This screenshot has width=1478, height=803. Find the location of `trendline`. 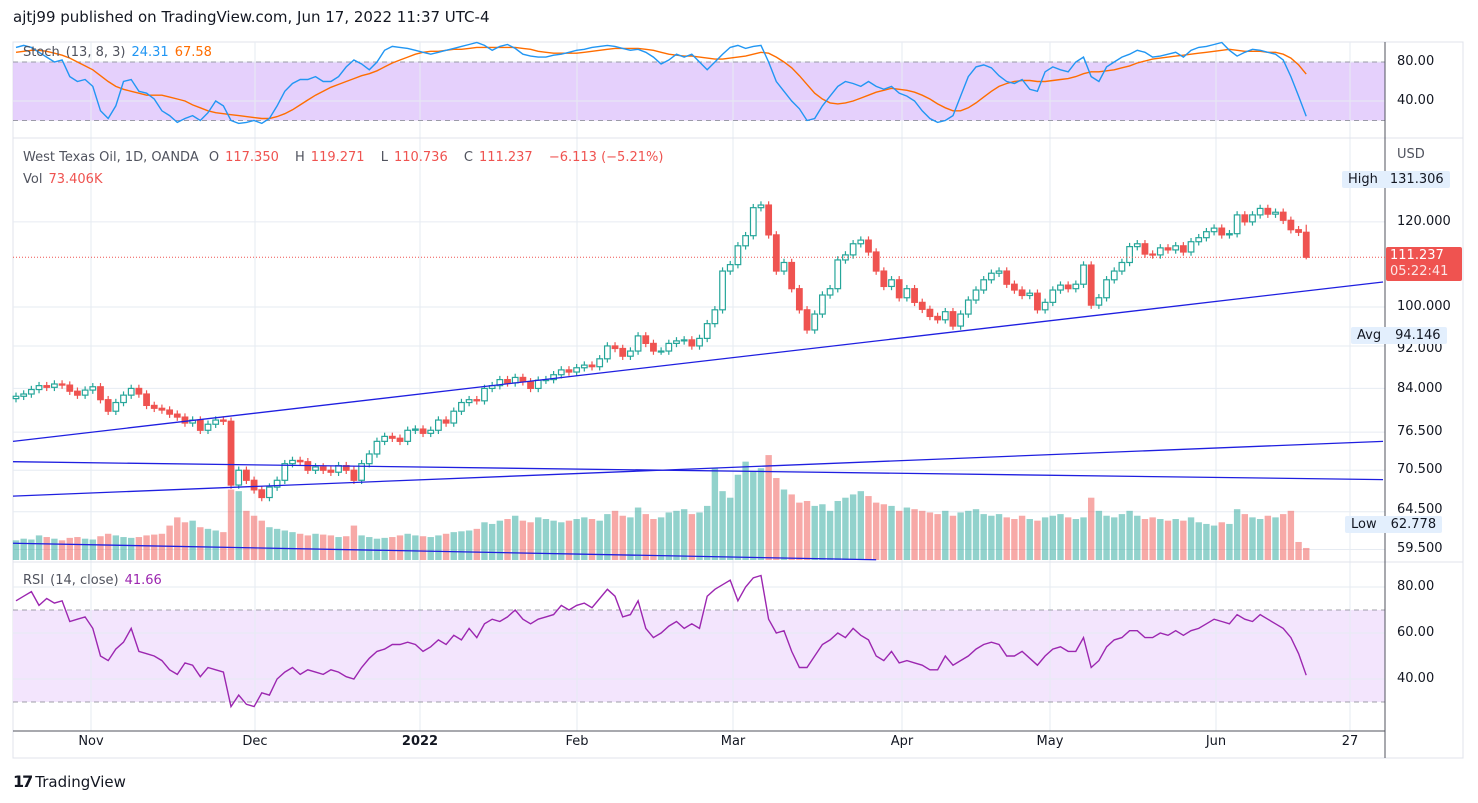

trendline is located at coordinates (698, 471).